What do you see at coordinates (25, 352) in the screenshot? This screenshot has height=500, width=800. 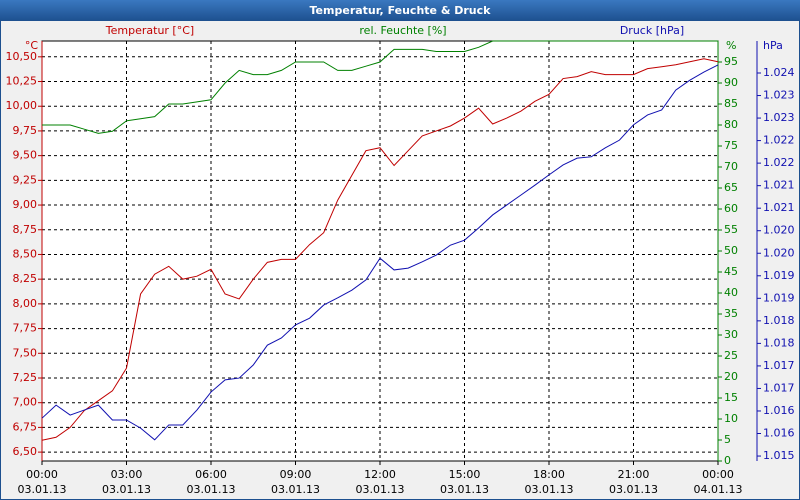 I see `y-tick-label: 7,50` at bounding box center [25, 352].